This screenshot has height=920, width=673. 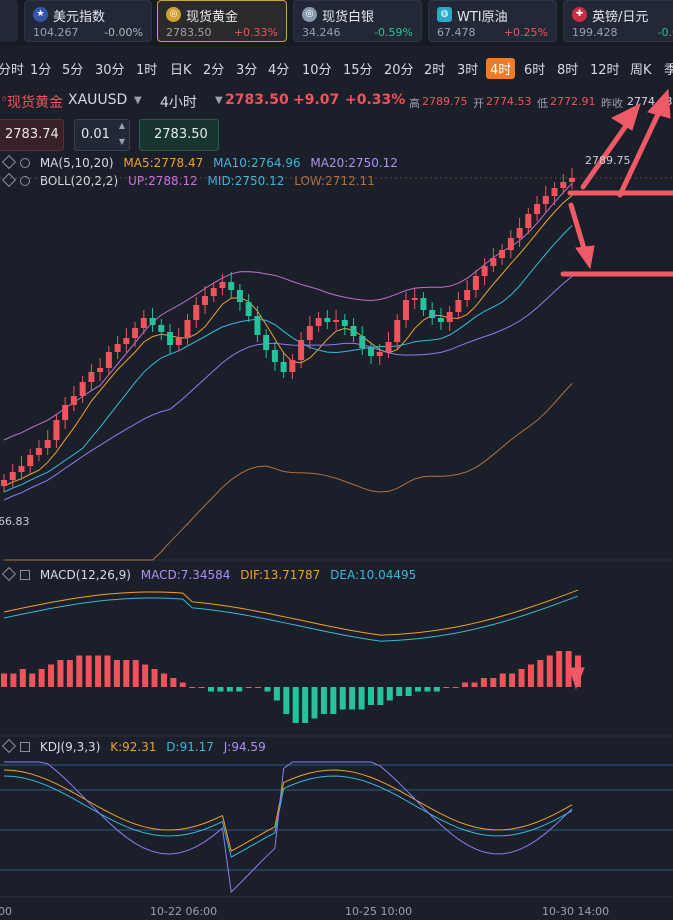 I want to click on tab-timeframe: 周K, so click(x=641, y=70).